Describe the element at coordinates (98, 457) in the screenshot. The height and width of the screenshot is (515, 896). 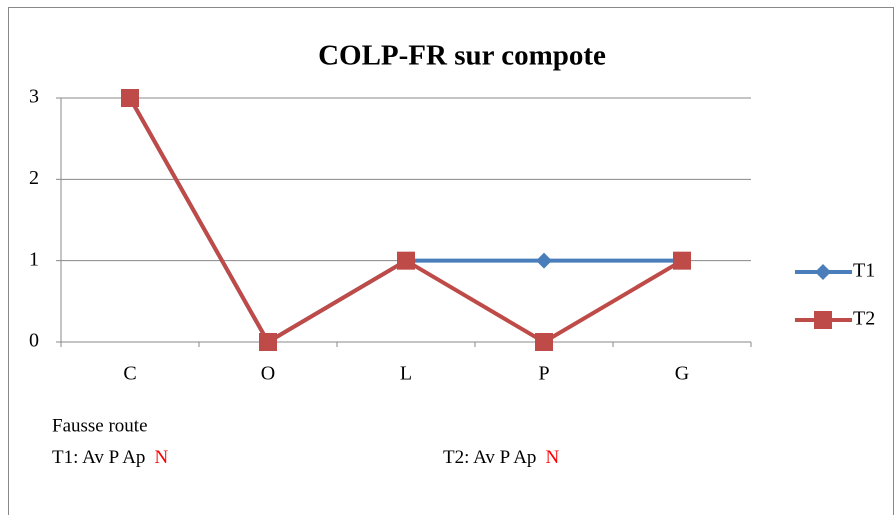
I see `annotation-text: T1: Av P Ap` at that location.